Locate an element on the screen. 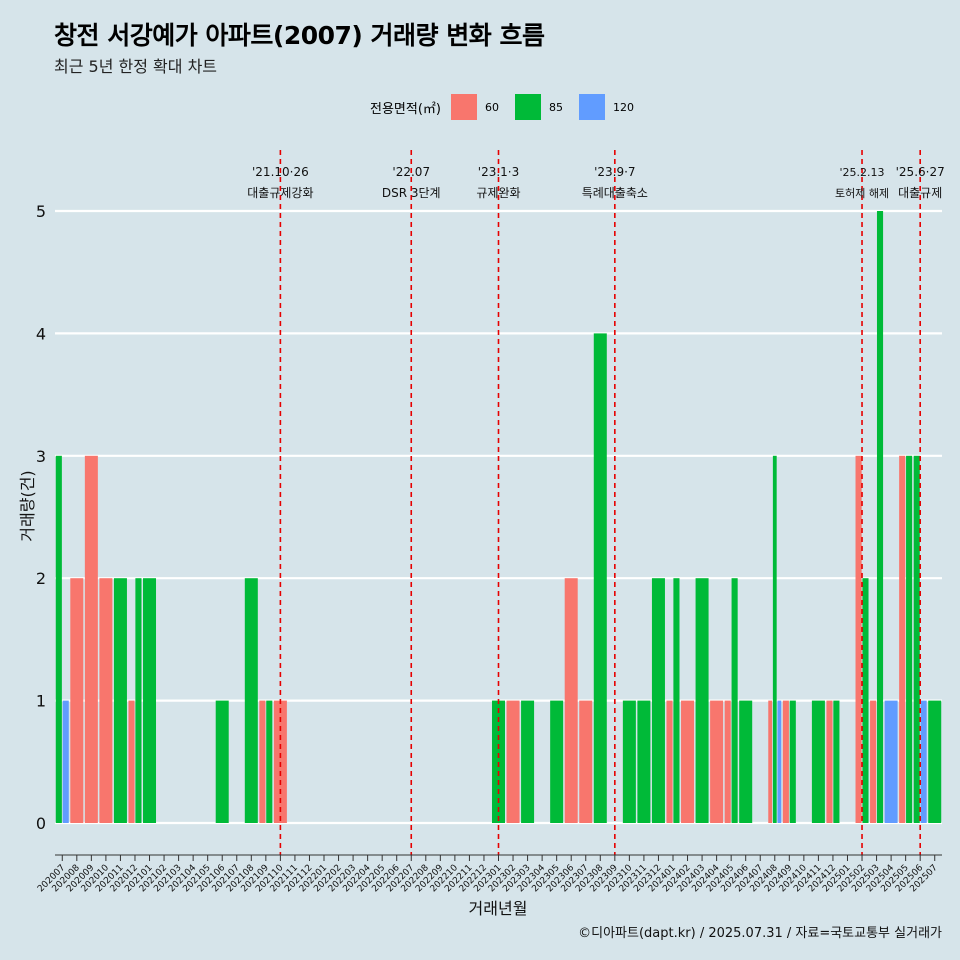  chart-subtitle: 최근 5년 한정 확대 차트 is located at coordinates (136, 66).